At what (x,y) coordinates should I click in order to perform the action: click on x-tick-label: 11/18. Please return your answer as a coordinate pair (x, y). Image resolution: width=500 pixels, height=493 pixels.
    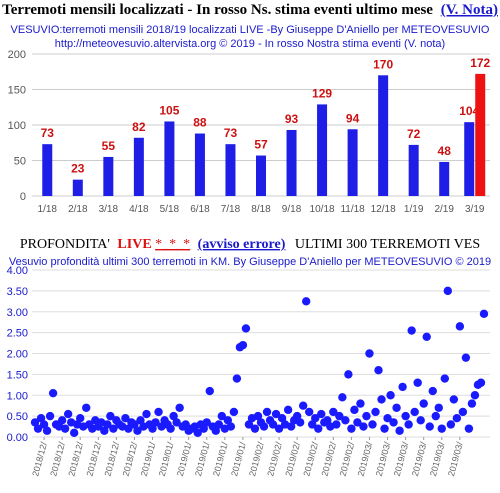
    Looking at the image, I should click on (352, 209).